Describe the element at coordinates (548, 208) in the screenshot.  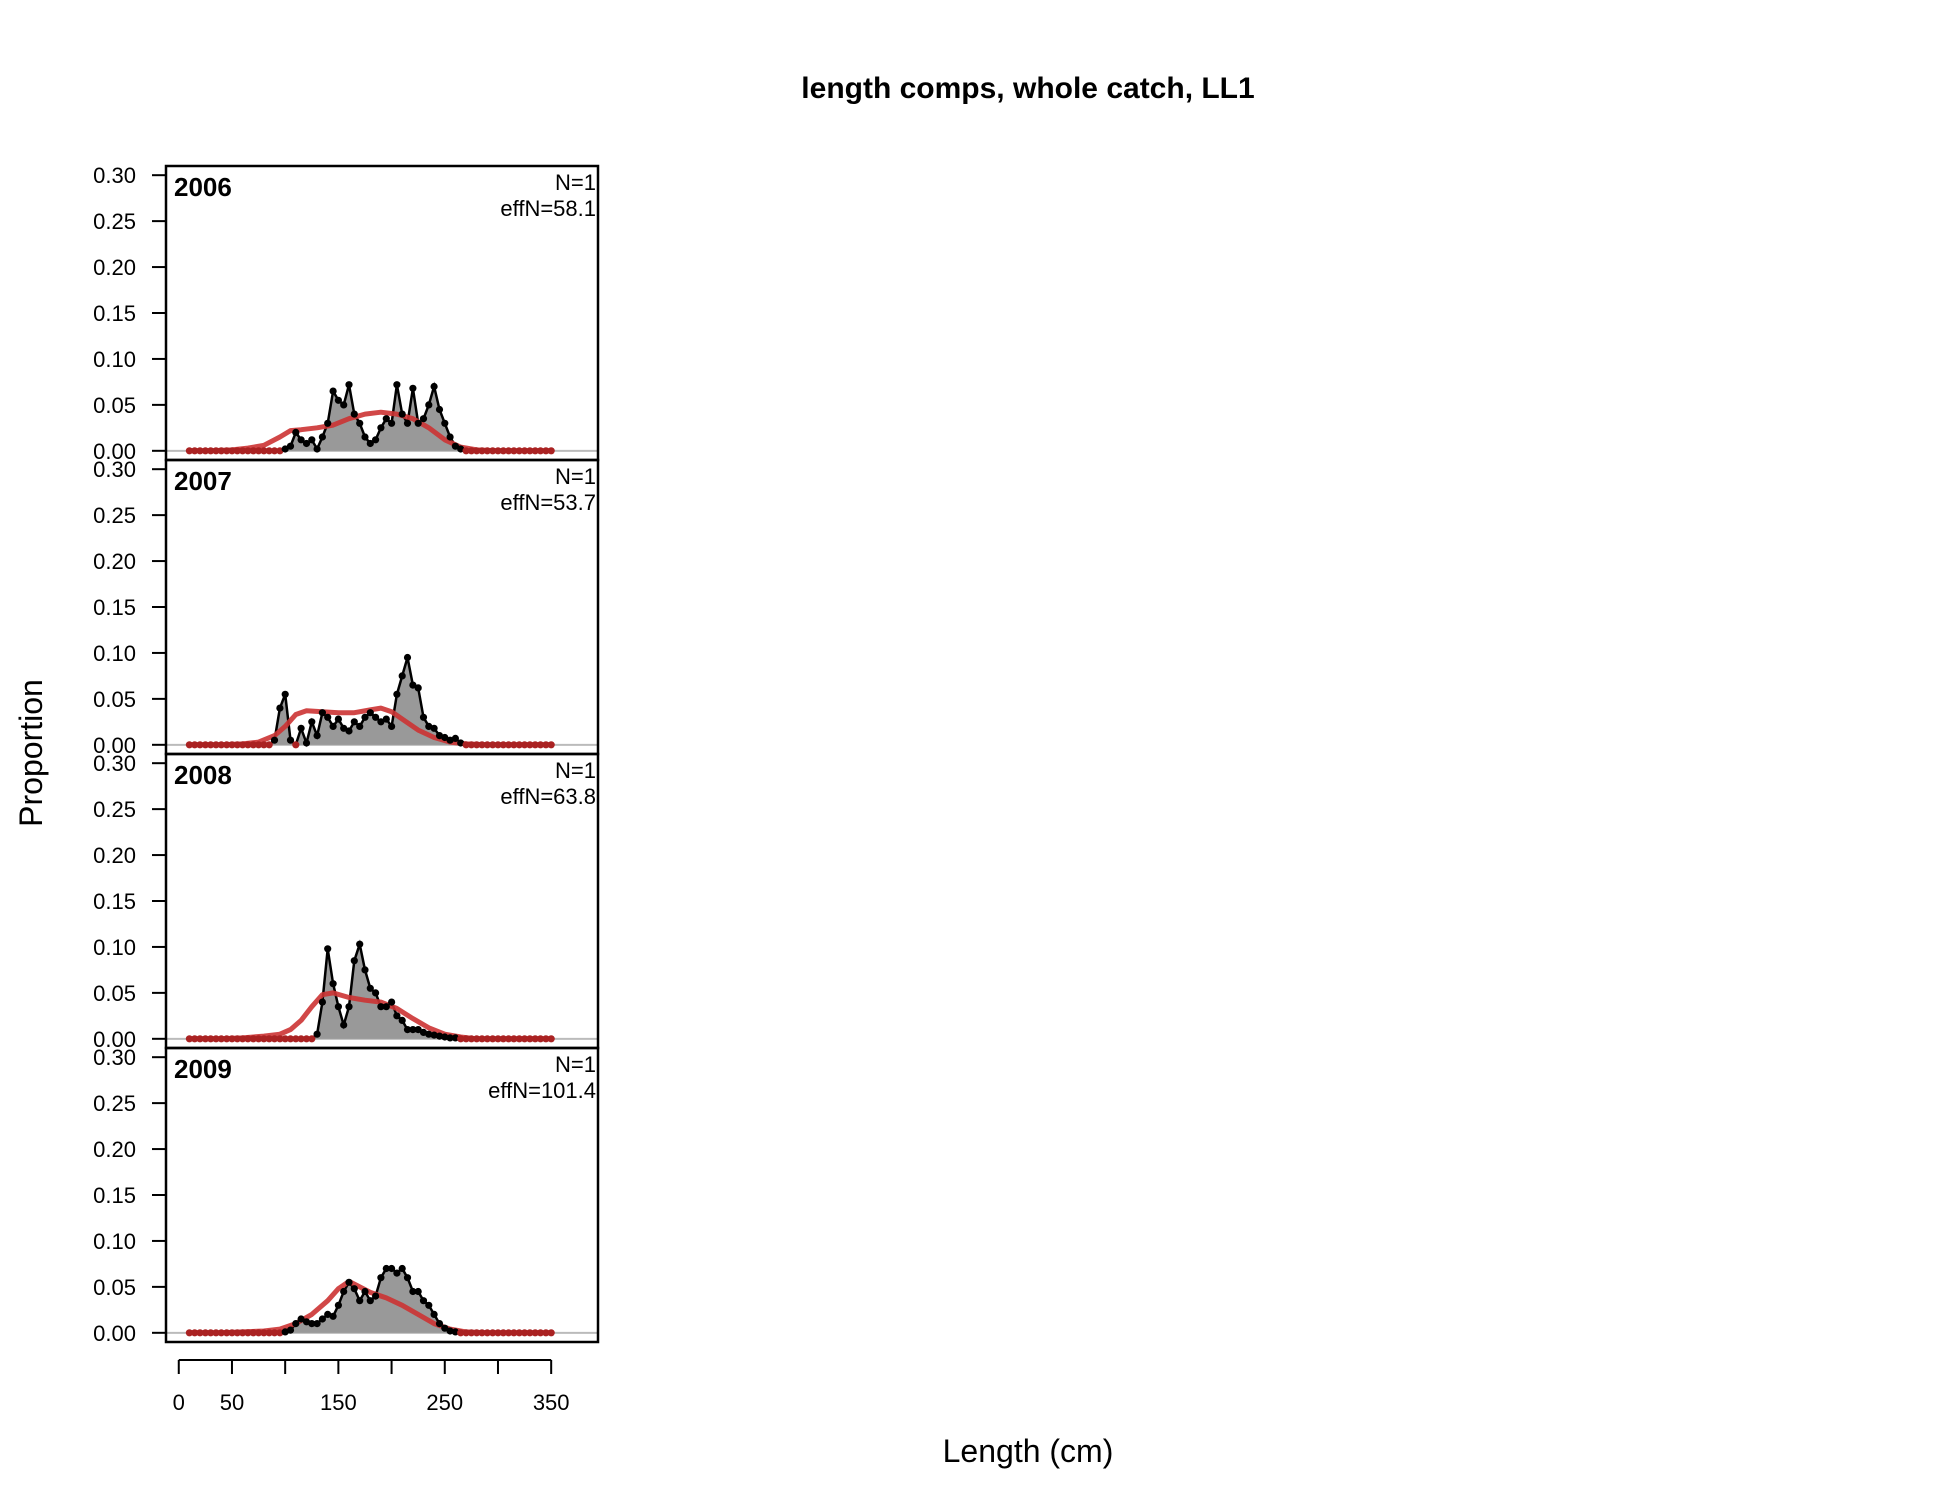
I see `panel-effn-label: effN=58.1` at that location.